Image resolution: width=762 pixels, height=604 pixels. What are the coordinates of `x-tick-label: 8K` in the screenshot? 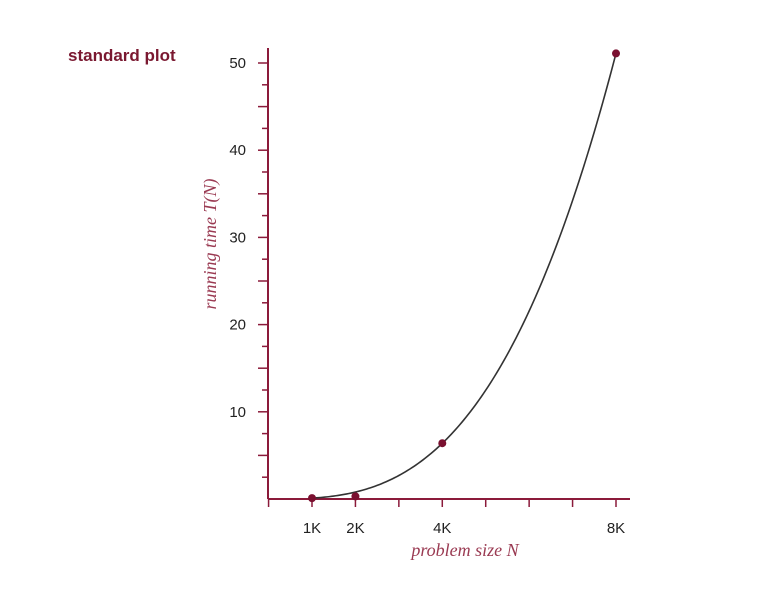 It's located at (616, 528).